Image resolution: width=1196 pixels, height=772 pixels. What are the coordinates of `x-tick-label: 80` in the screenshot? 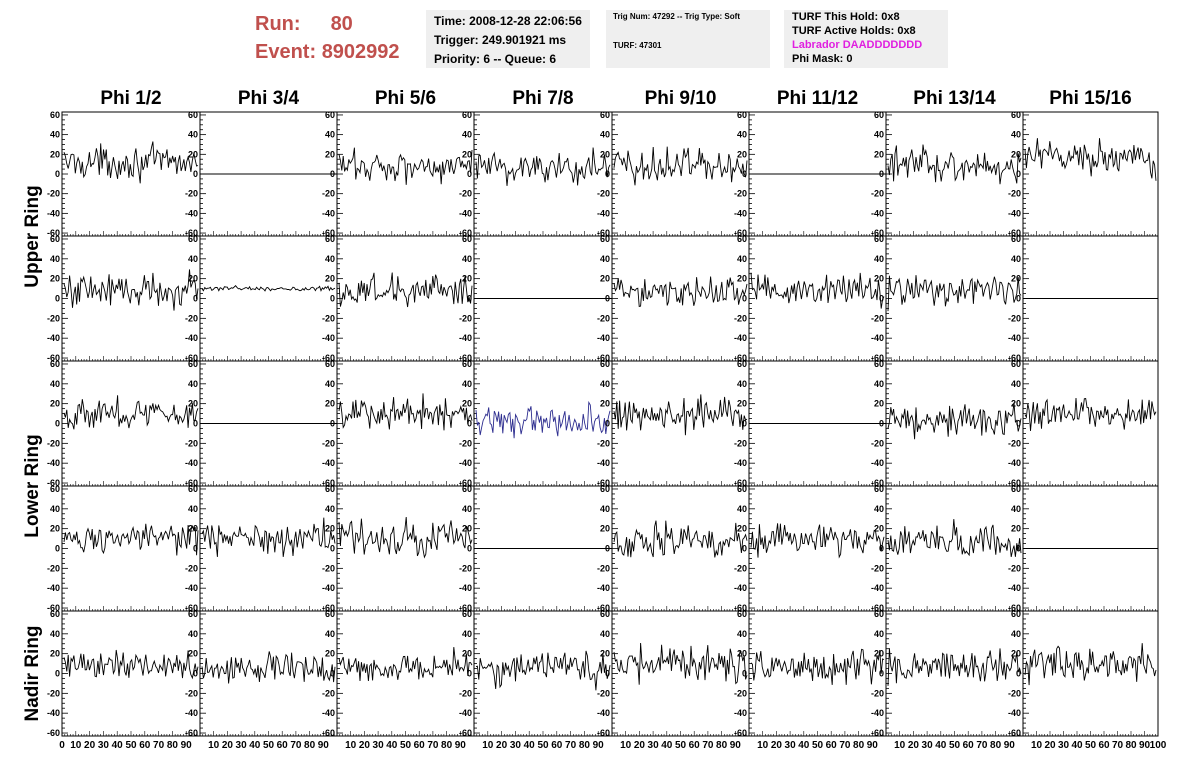 It's located at (859, 745).